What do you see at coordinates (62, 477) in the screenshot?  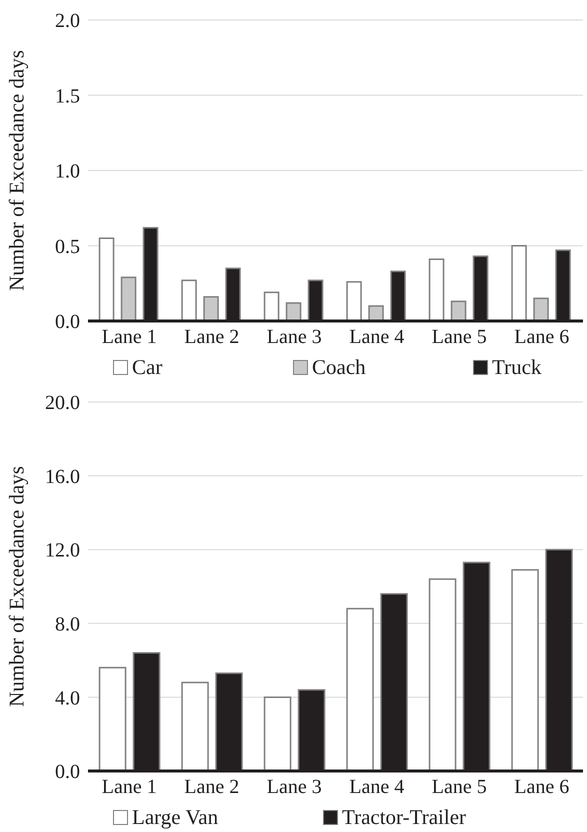 I see `y-tick-label: 16.0` at bounding box center [62, 477].